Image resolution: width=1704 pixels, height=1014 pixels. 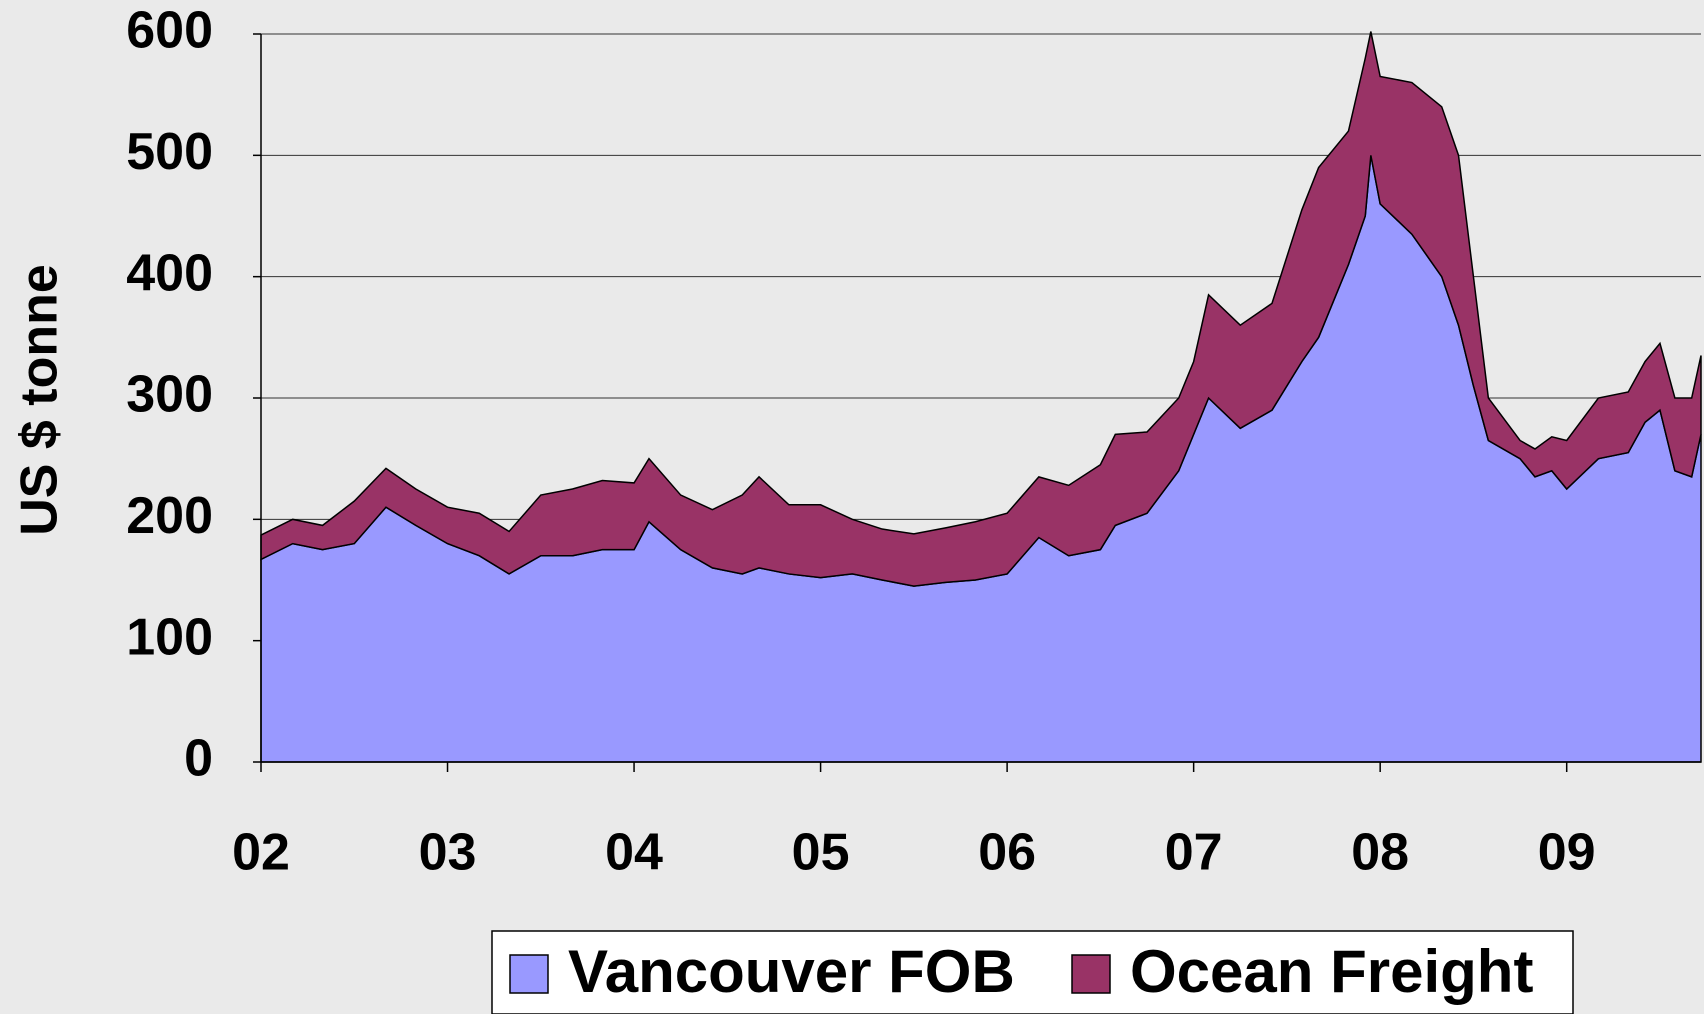 I want to click on y-tick-label: 100, so click(x=169, y=637).